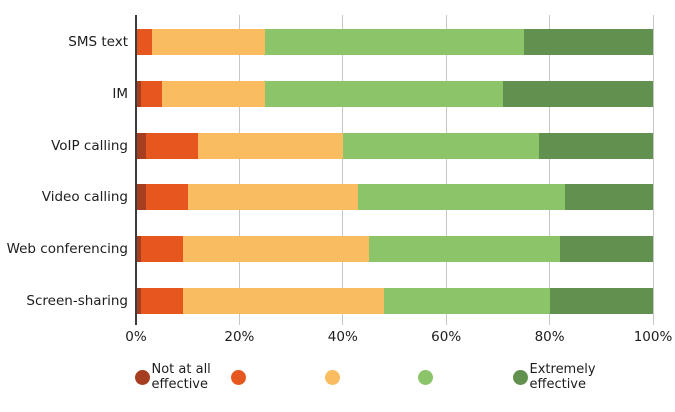  I want to click on x-tick-label: 20%, so click(239, 337).